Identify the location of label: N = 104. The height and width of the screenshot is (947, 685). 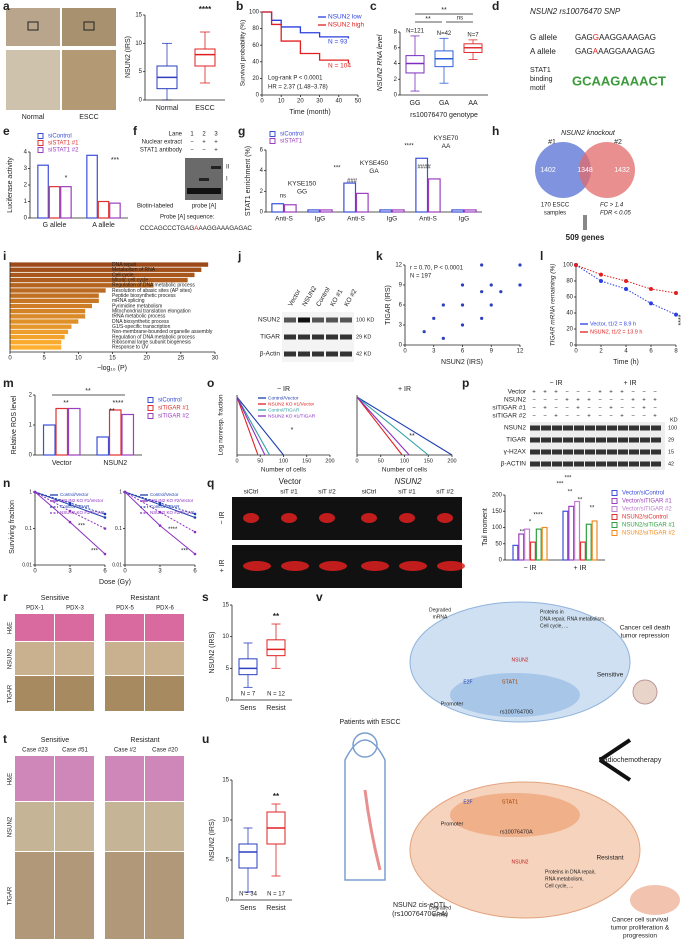
(339, 66).